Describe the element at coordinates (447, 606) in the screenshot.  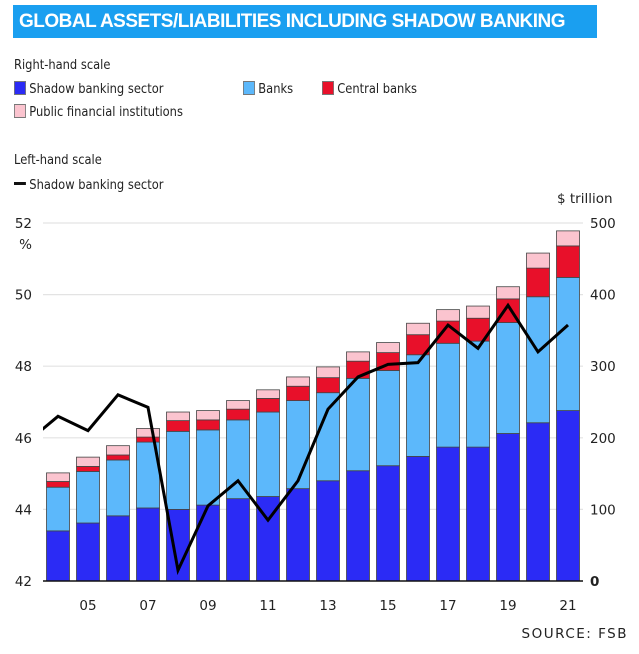
I see `x-tick-label: 17` at that location.